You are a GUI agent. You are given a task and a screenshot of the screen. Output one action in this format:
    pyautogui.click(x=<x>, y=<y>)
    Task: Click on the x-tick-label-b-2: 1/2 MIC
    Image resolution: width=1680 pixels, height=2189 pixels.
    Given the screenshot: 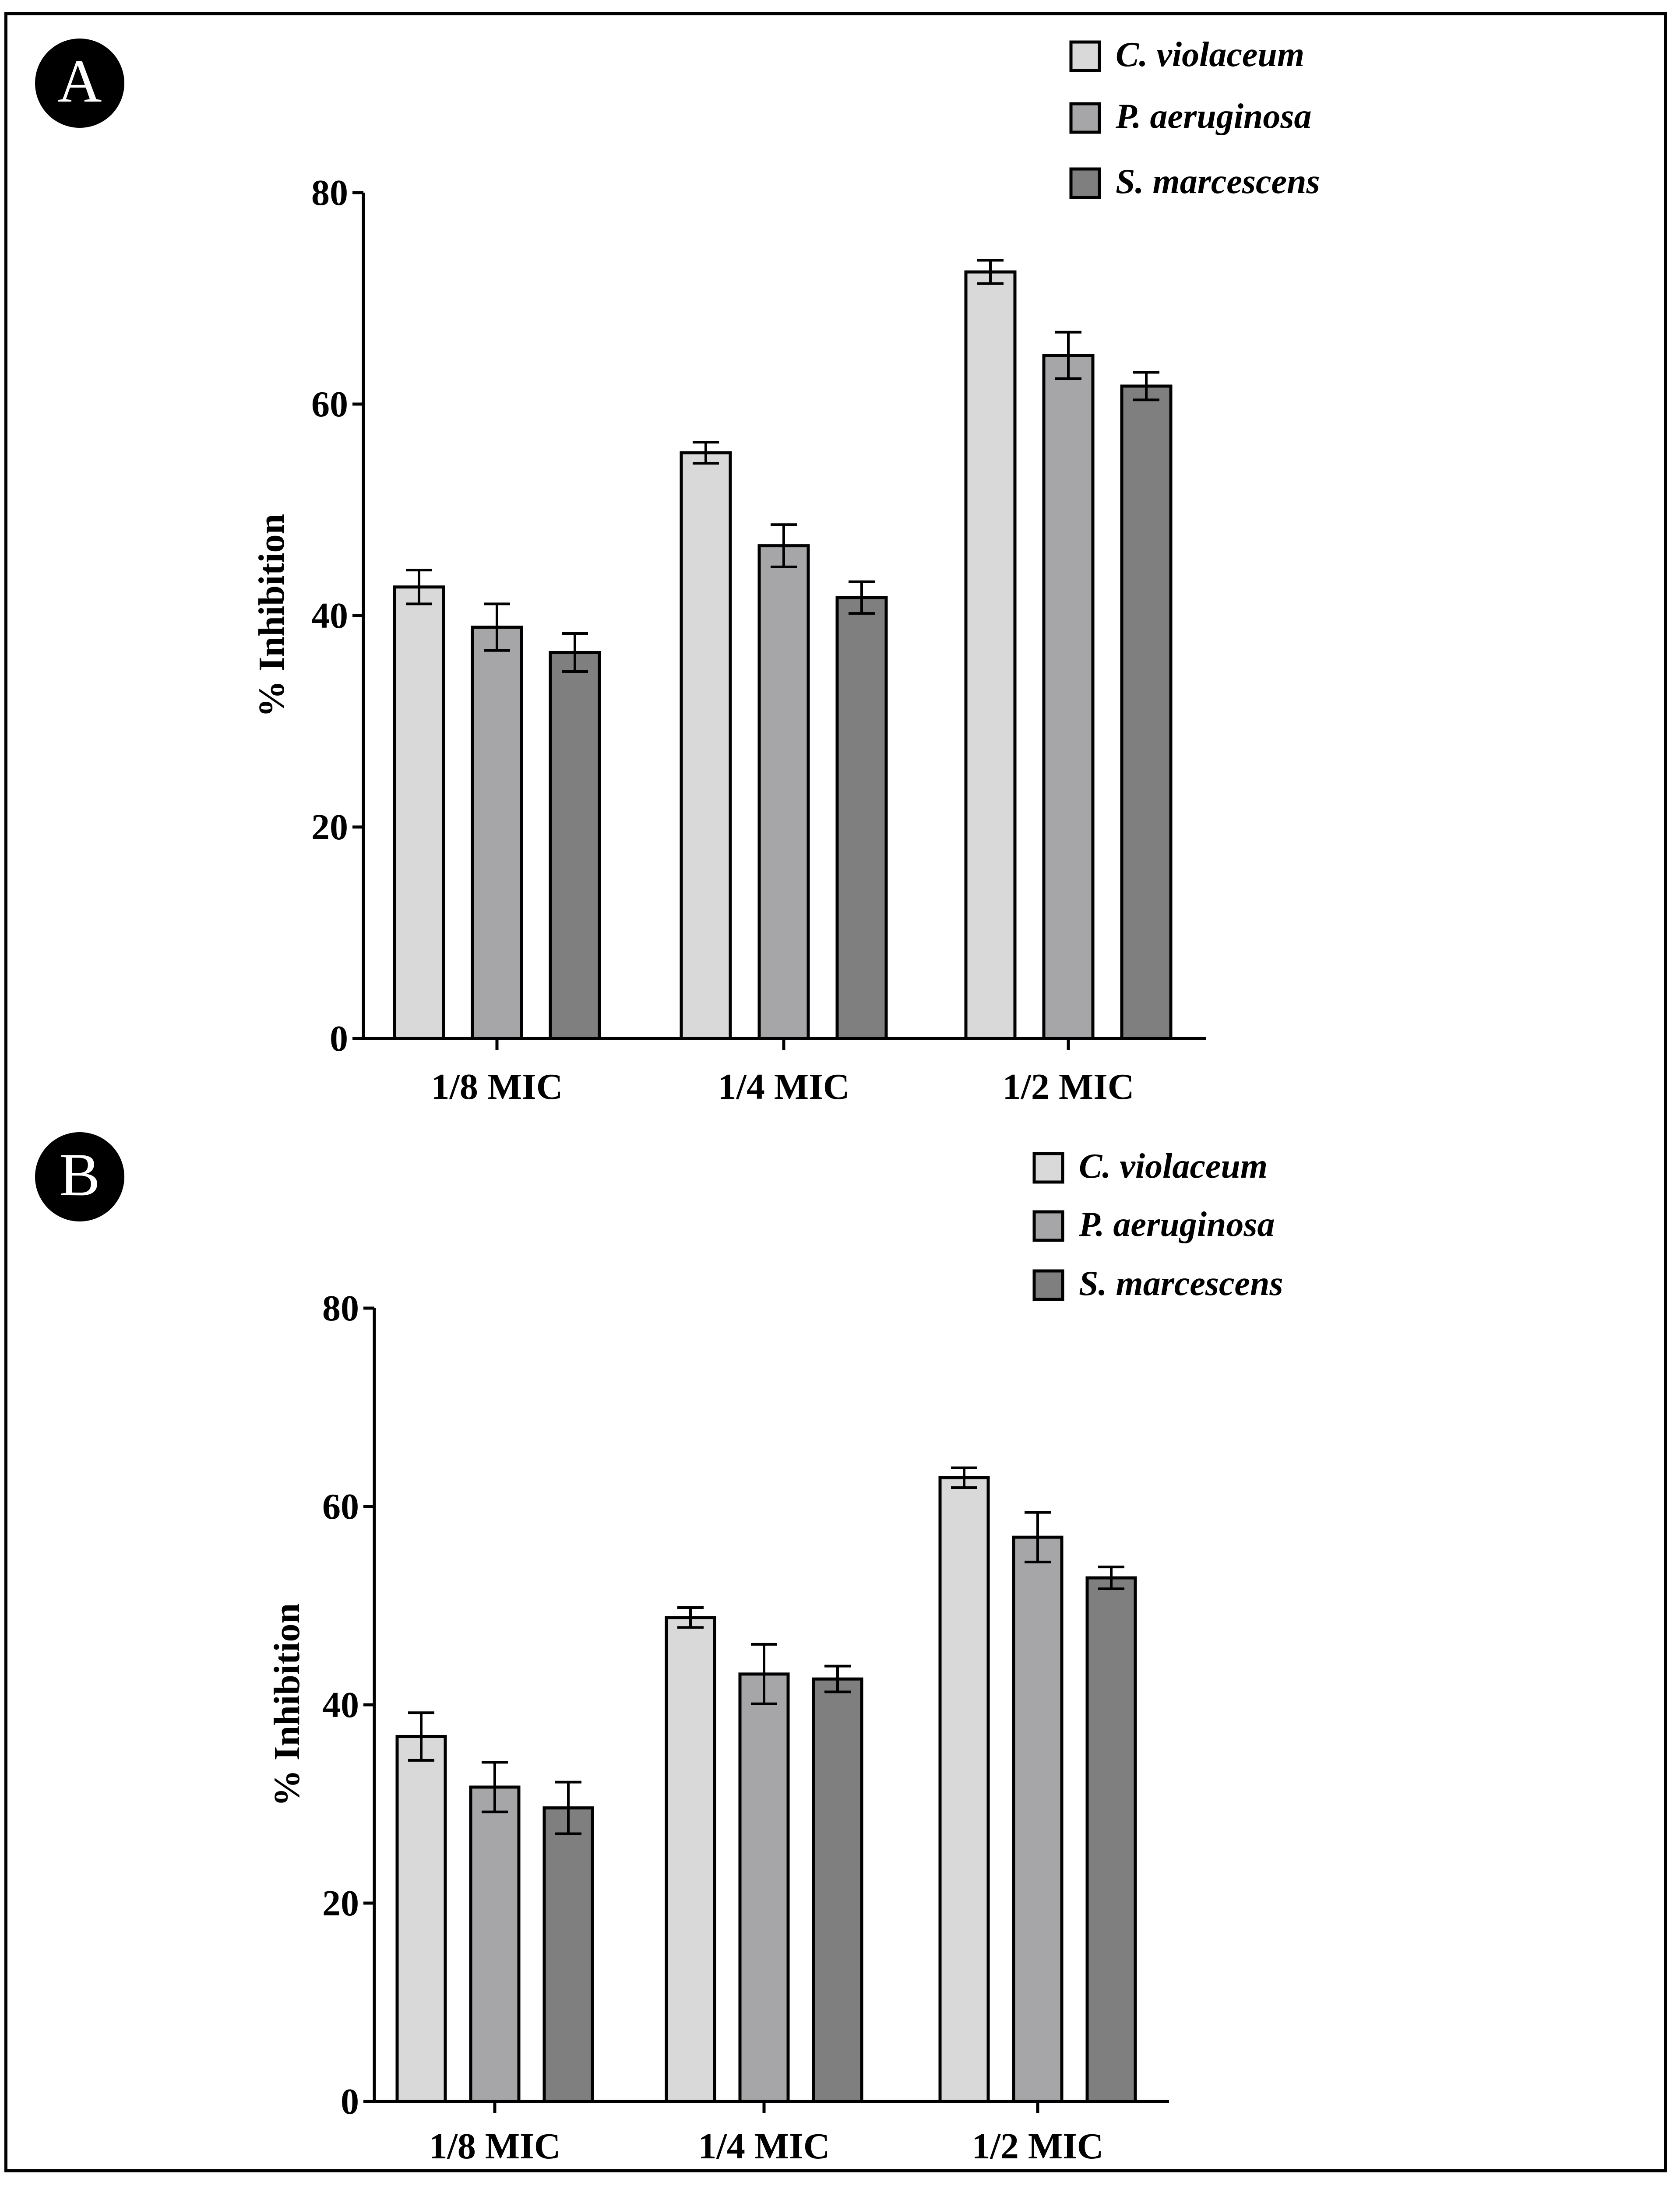 What is the action you would take?
    pyautogui.click(x=1038, y=2147)
    